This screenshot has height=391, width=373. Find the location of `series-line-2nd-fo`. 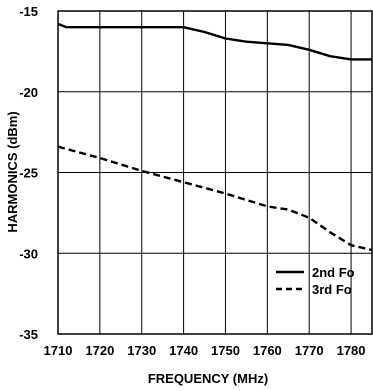

series-line-2nd-fo is located at coordinates (215, 42).